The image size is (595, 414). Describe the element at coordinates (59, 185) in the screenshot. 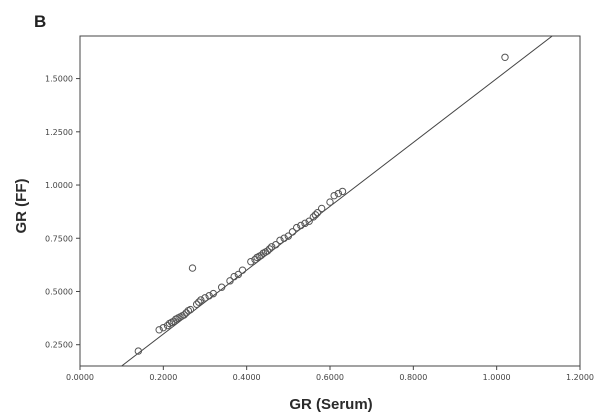

I see `y-tick-label: 1.0000` at that location.